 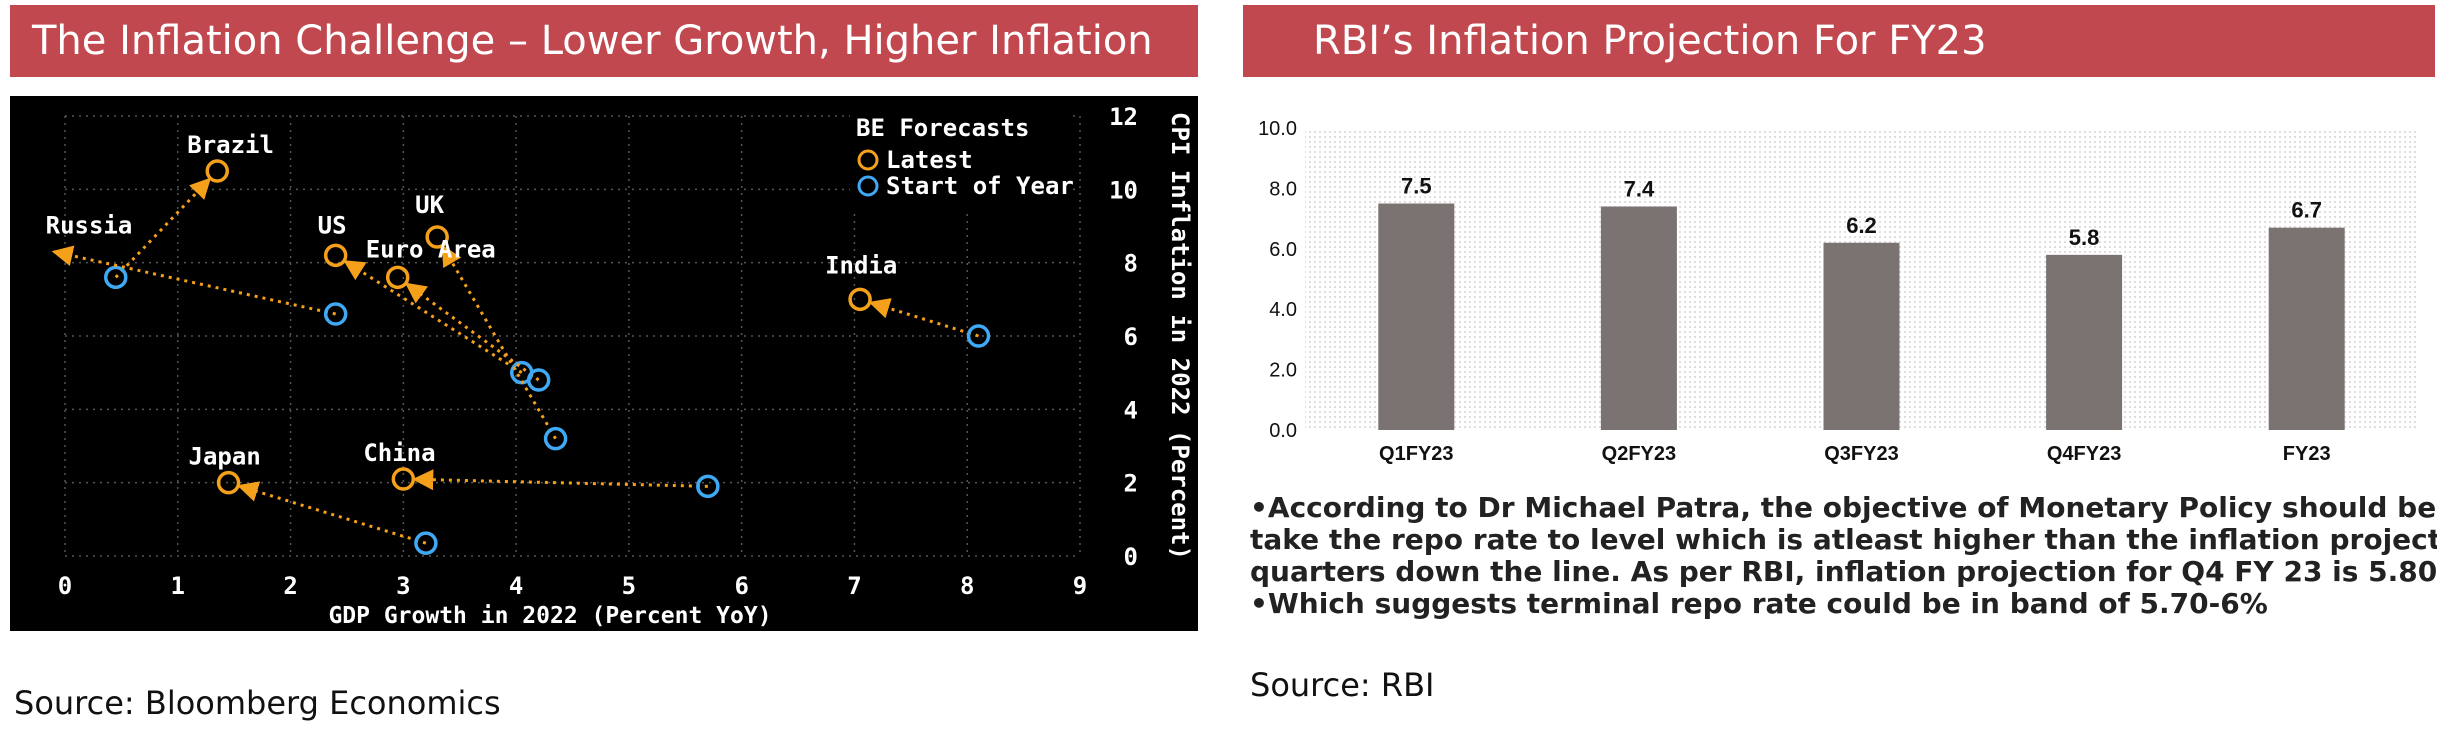 What do you see at coordinates (2084, 237) in the screenshot?
I see `bar-data-label: 5.8` at bounding box center [2084, 237].